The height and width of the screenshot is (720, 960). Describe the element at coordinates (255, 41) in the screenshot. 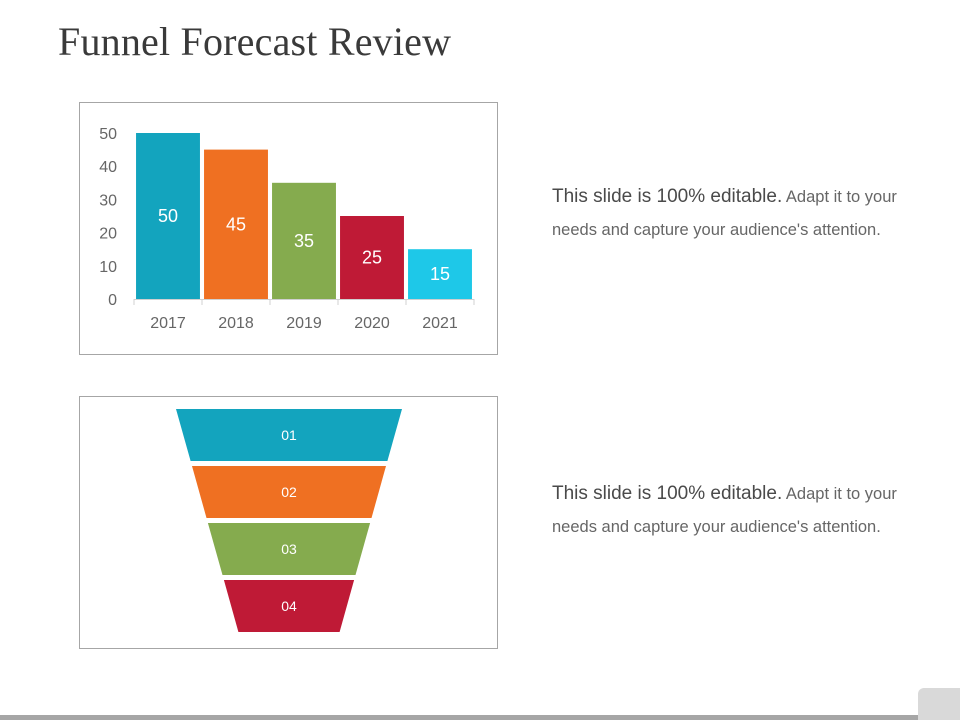

I see `slide-title: Funnel Forecast Review` at that location.